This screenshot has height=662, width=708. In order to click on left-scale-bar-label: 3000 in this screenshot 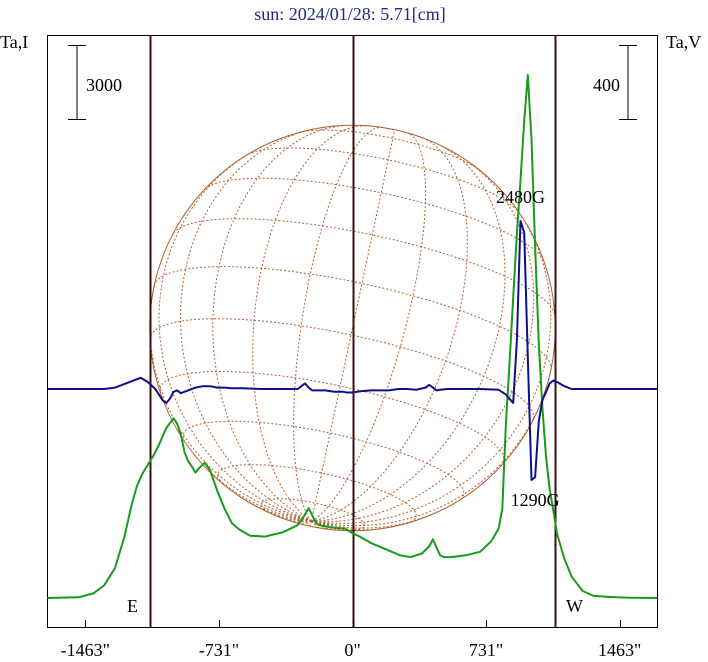, I will do `click(104, 85)`.